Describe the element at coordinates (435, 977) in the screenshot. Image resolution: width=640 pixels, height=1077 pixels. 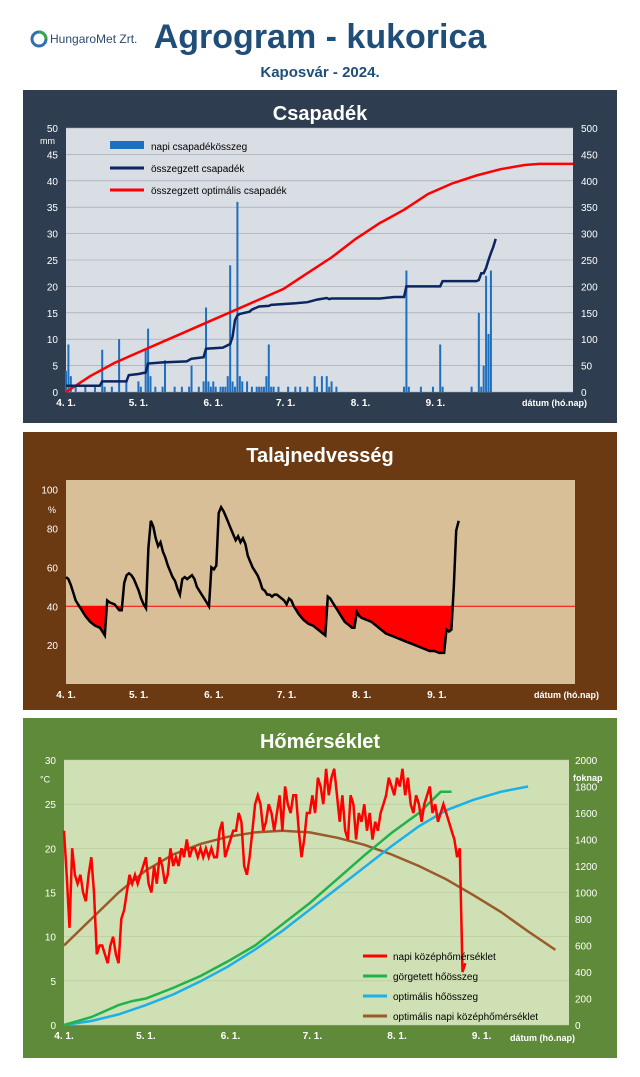
I see `legend-label: görgetett hőösszeg` at that location.